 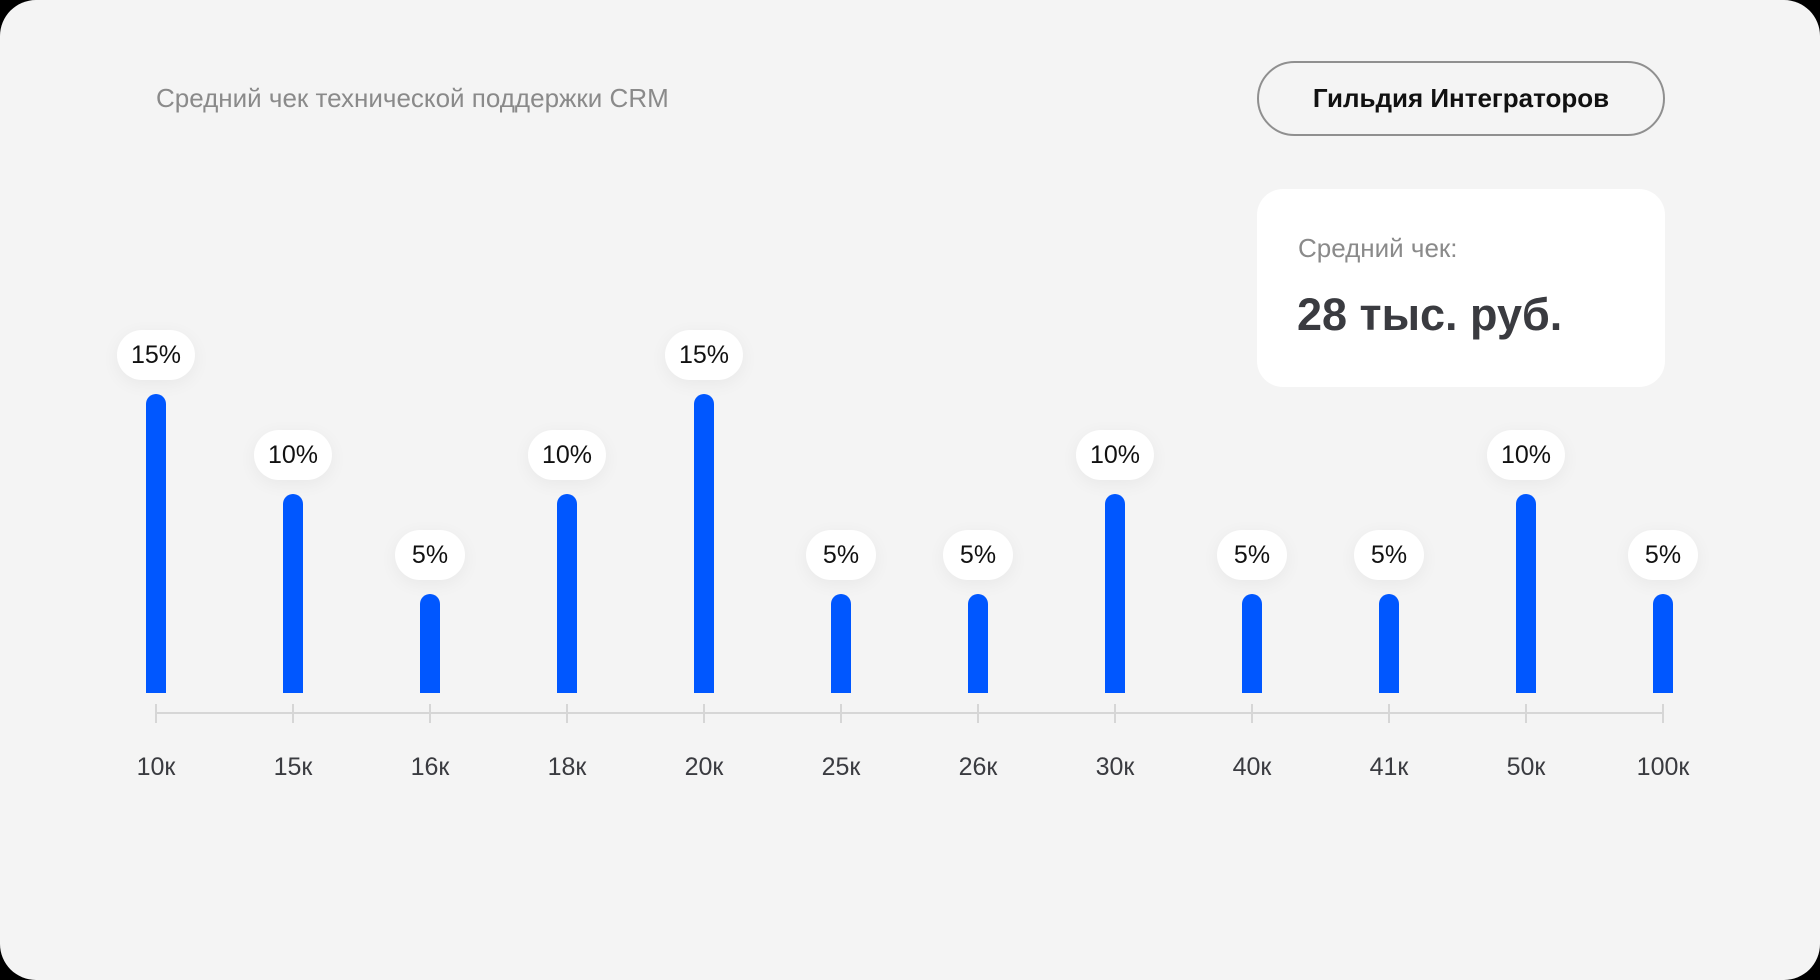 What do you see at coordinates (704, 767) in the screenshot?
I see `x-axis-label: 20к` at bounding box center [704, 767].